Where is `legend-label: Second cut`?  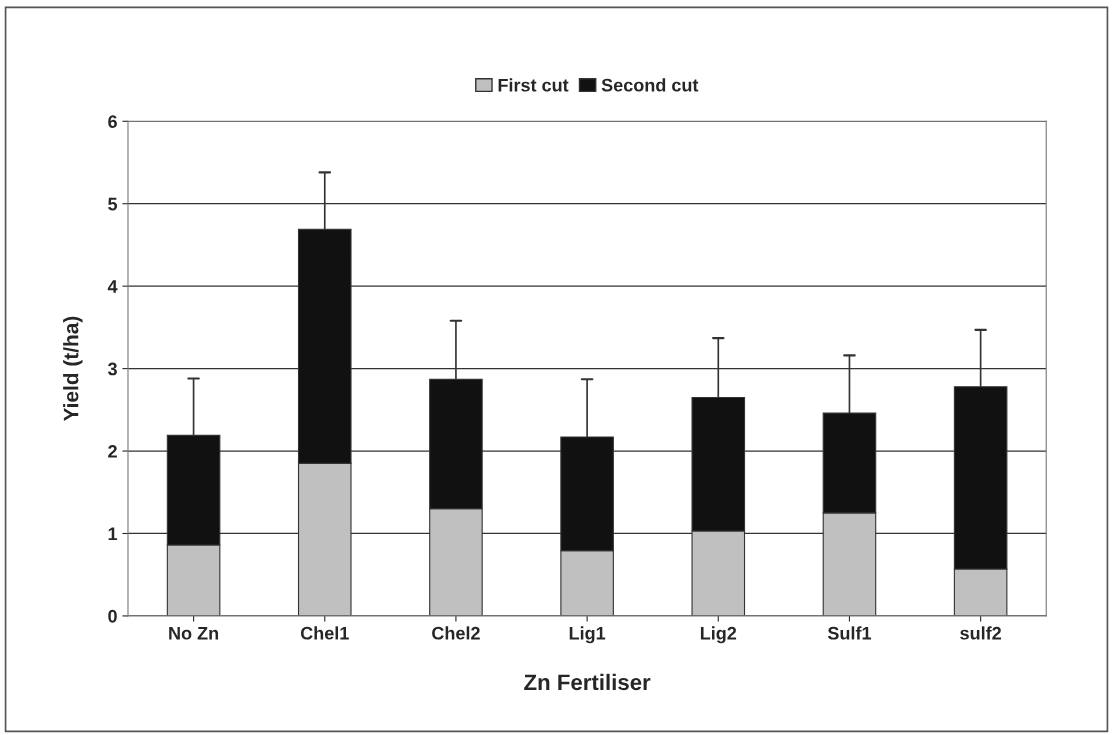 legend-label: Second cut is located at coordinates (650, 85).